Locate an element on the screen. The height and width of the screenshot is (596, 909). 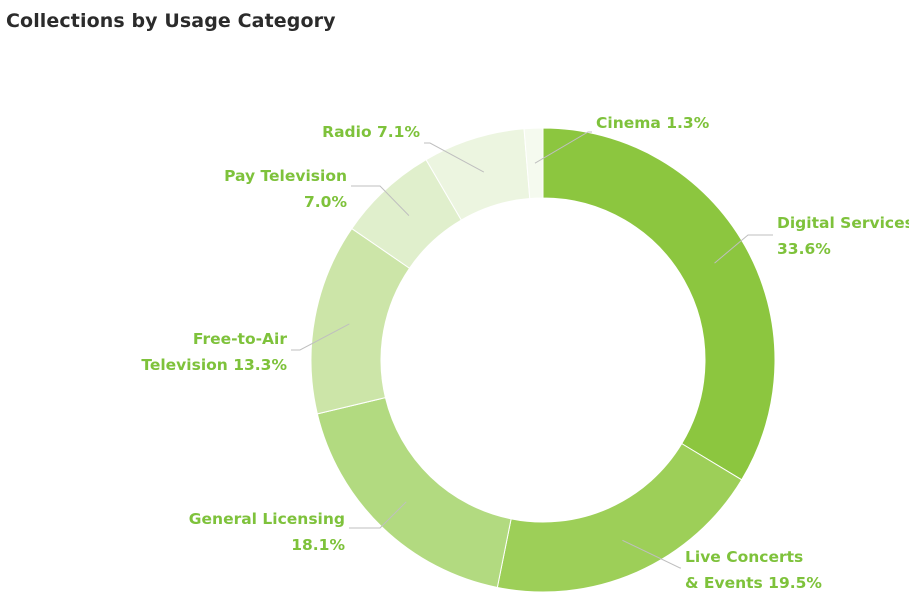
leader-line-live-concerts-and-events is located at coordinates (651, 554).